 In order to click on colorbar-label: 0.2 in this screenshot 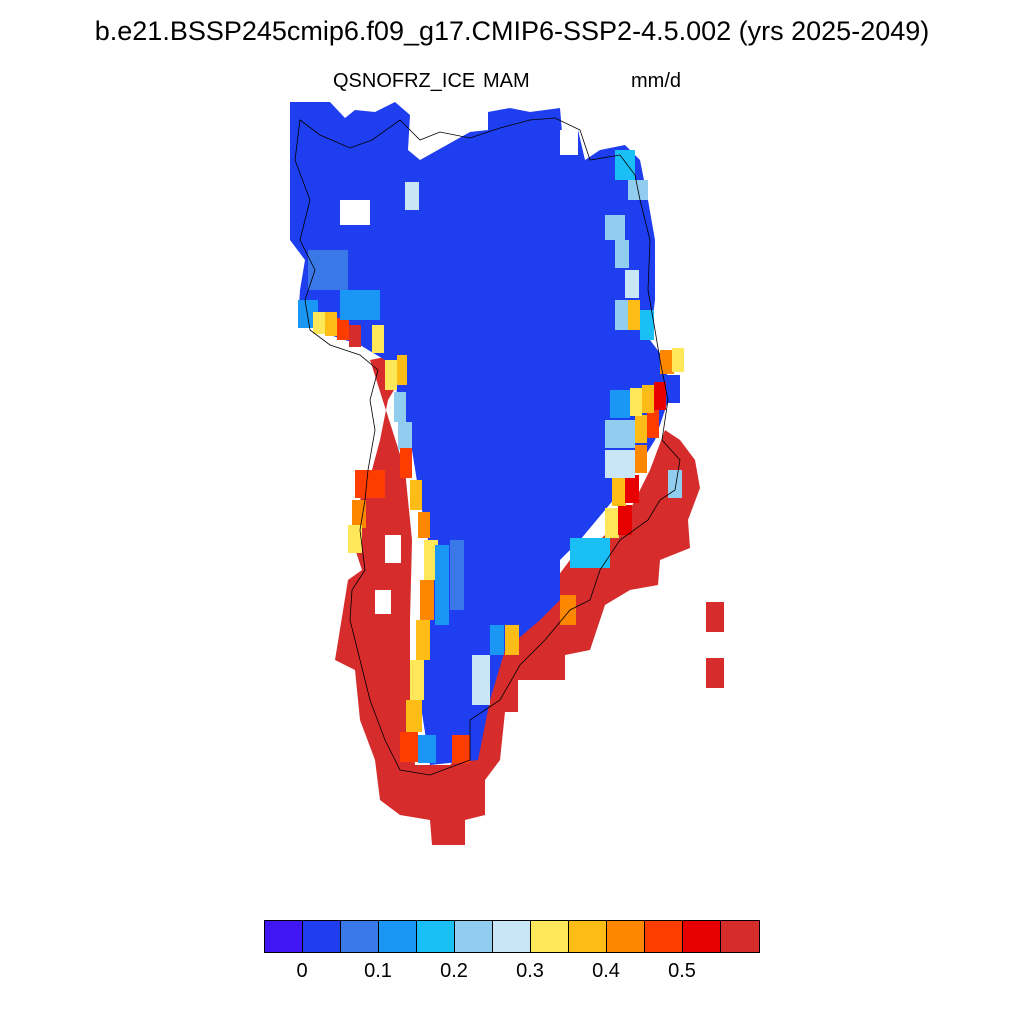, I will do `click(454, 971)`.